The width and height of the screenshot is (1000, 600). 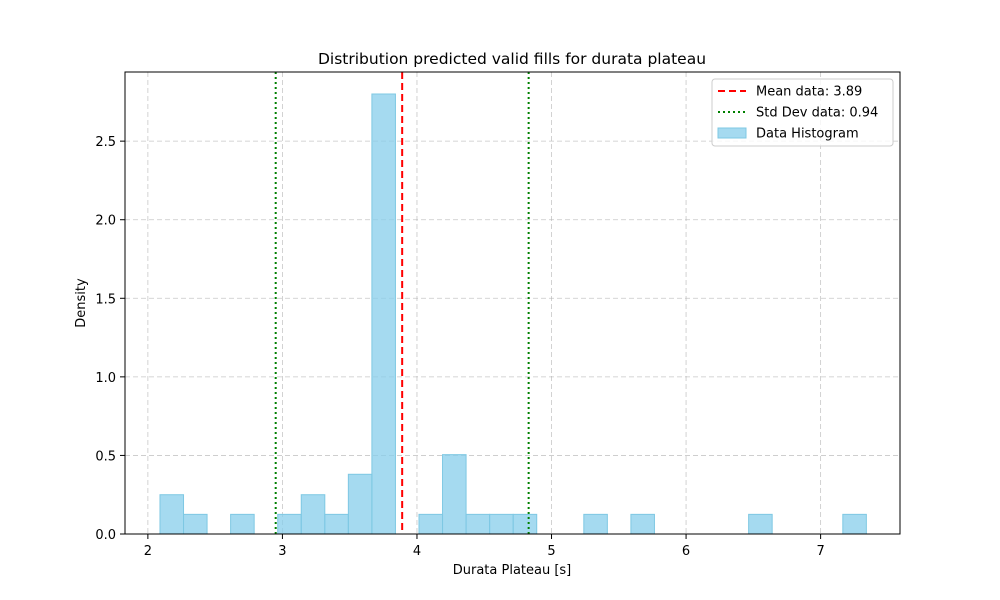 I want to click on y-tick-label: 1.0, so click(x=105, y=378).